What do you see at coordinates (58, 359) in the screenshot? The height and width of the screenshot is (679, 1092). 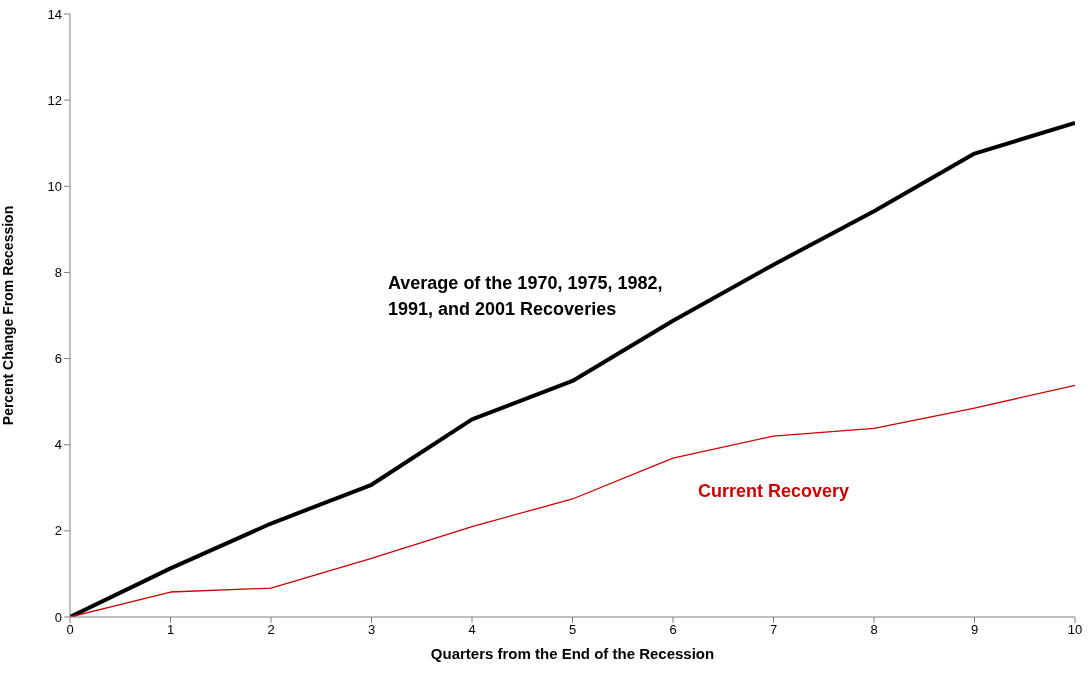 I see `y-tick-label: 6` at bounding box center [58, 359].